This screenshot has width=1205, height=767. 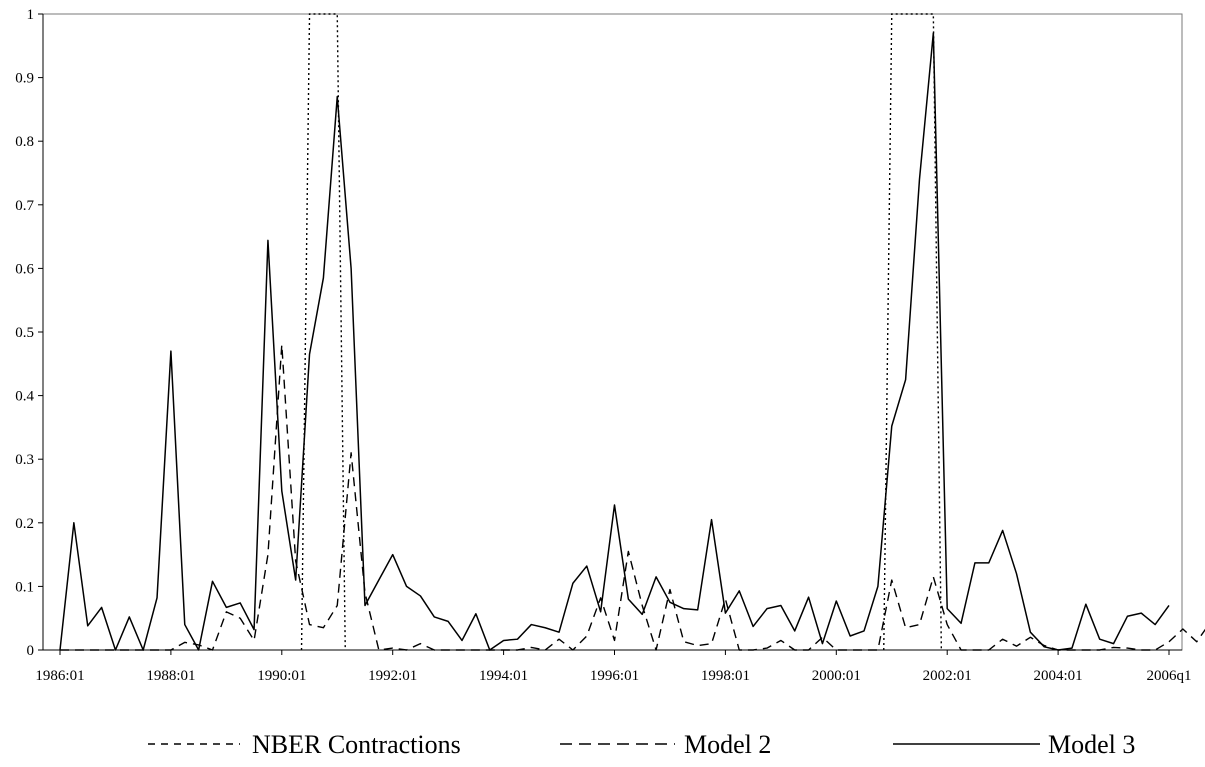 What do you see at coordinates (24, 269) in the screenshot?
I see `y-tick-label: 0.6` at bounding box center [24, 269].